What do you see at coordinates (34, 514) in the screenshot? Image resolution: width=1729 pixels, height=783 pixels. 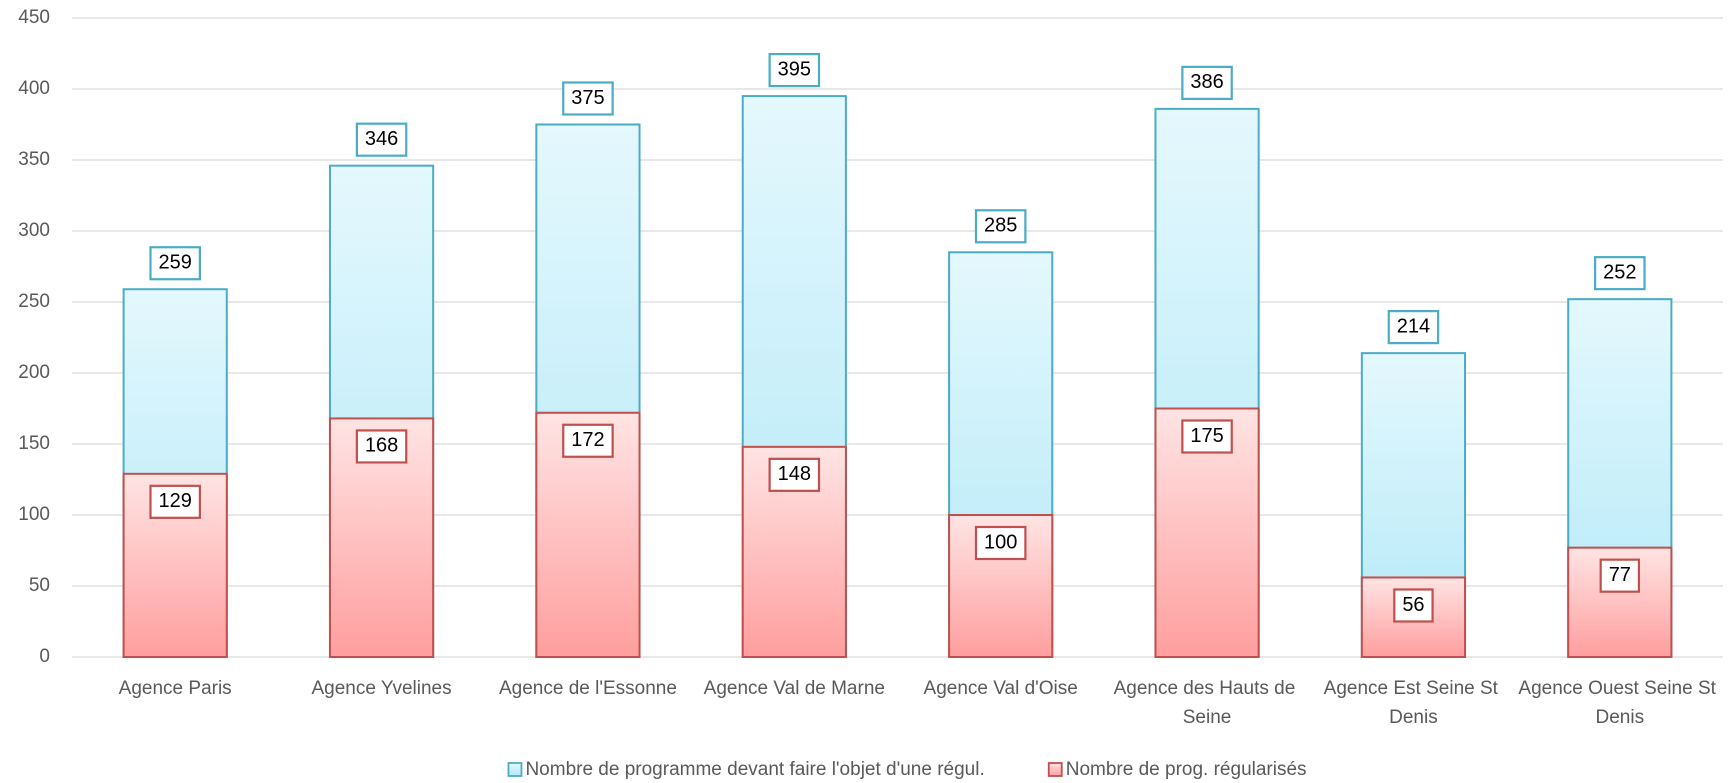 I see `y-tick-label: 100` at bounding box center [34, 514].